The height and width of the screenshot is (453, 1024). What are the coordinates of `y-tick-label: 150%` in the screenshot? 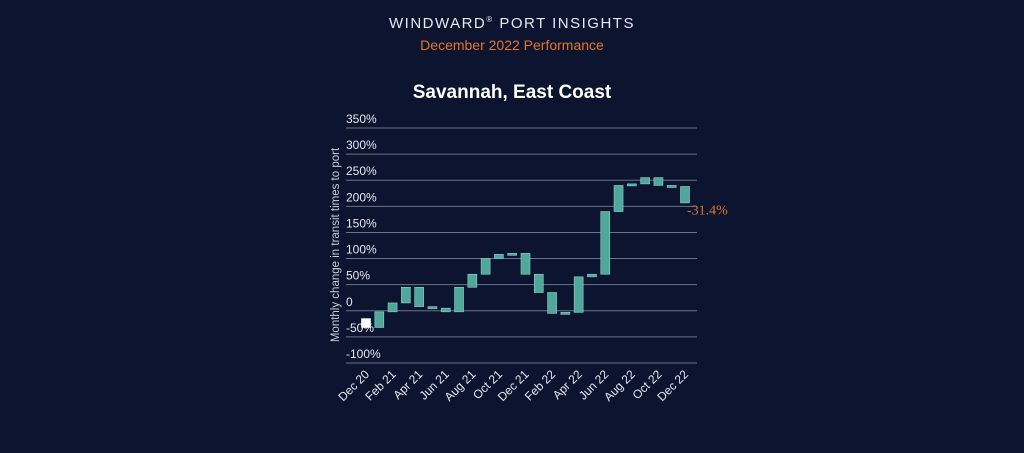 It's located at (361, 223).